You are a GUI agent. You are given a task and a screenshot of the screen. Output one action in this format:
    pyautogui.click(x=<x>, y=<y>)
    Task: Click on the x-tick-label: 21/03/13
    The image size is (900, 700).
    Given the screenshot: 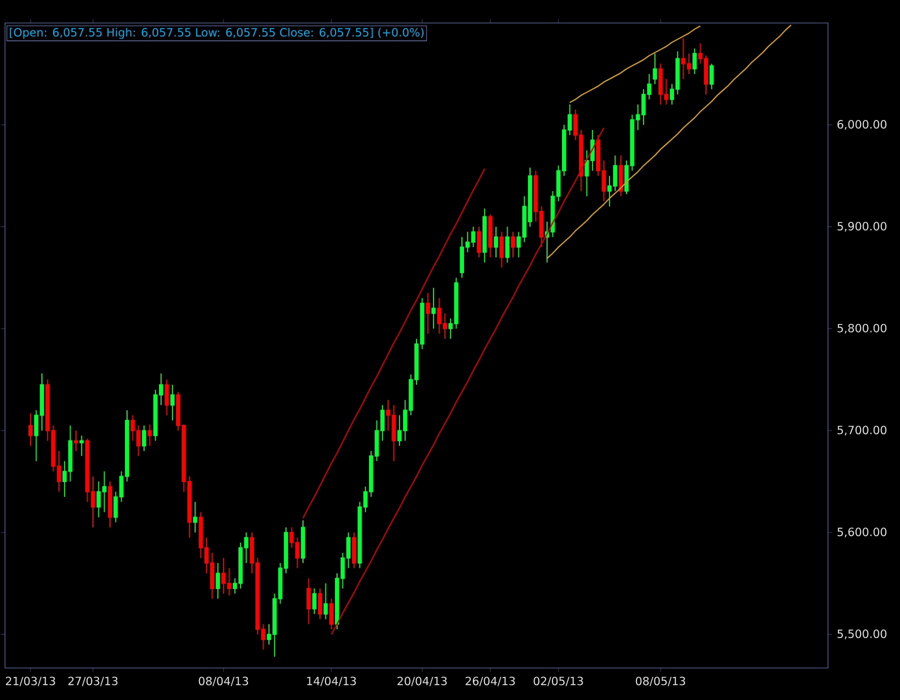 What is the action you would take?
    pyautogui.click(x=31, y=681)
    